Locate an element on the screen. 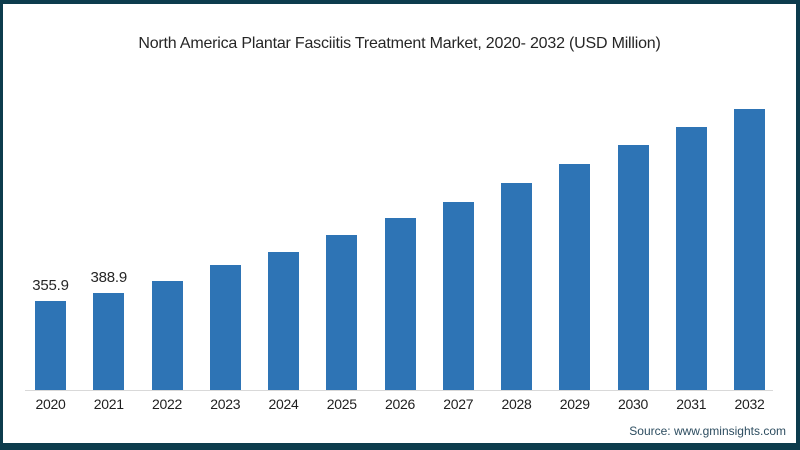 This screenshot has height=450, width=800. x-tick-2030: 2030 is located at coordinates (633, 404).